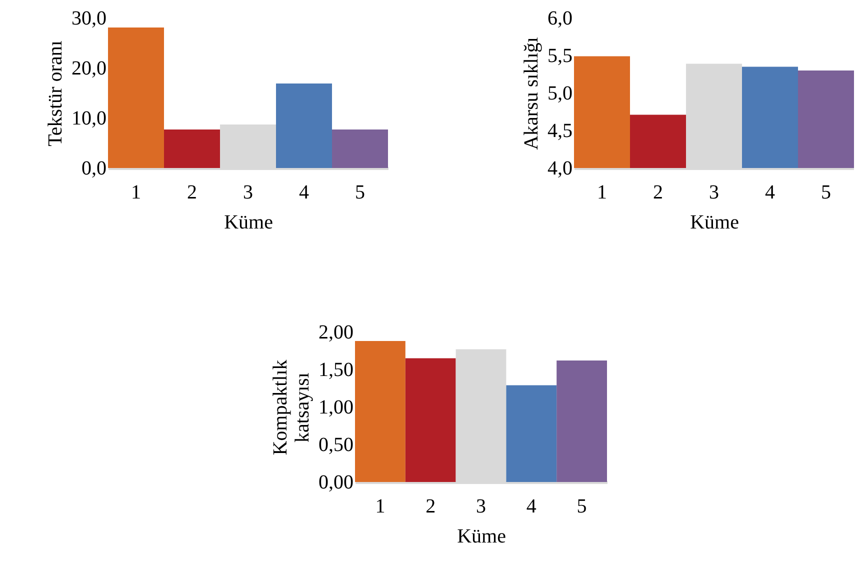 This screenshot has width=861, height=579. Describe the element at coordinates (89, 19) in the screenshot. I see `y-tick-label: 30,0` at that location.